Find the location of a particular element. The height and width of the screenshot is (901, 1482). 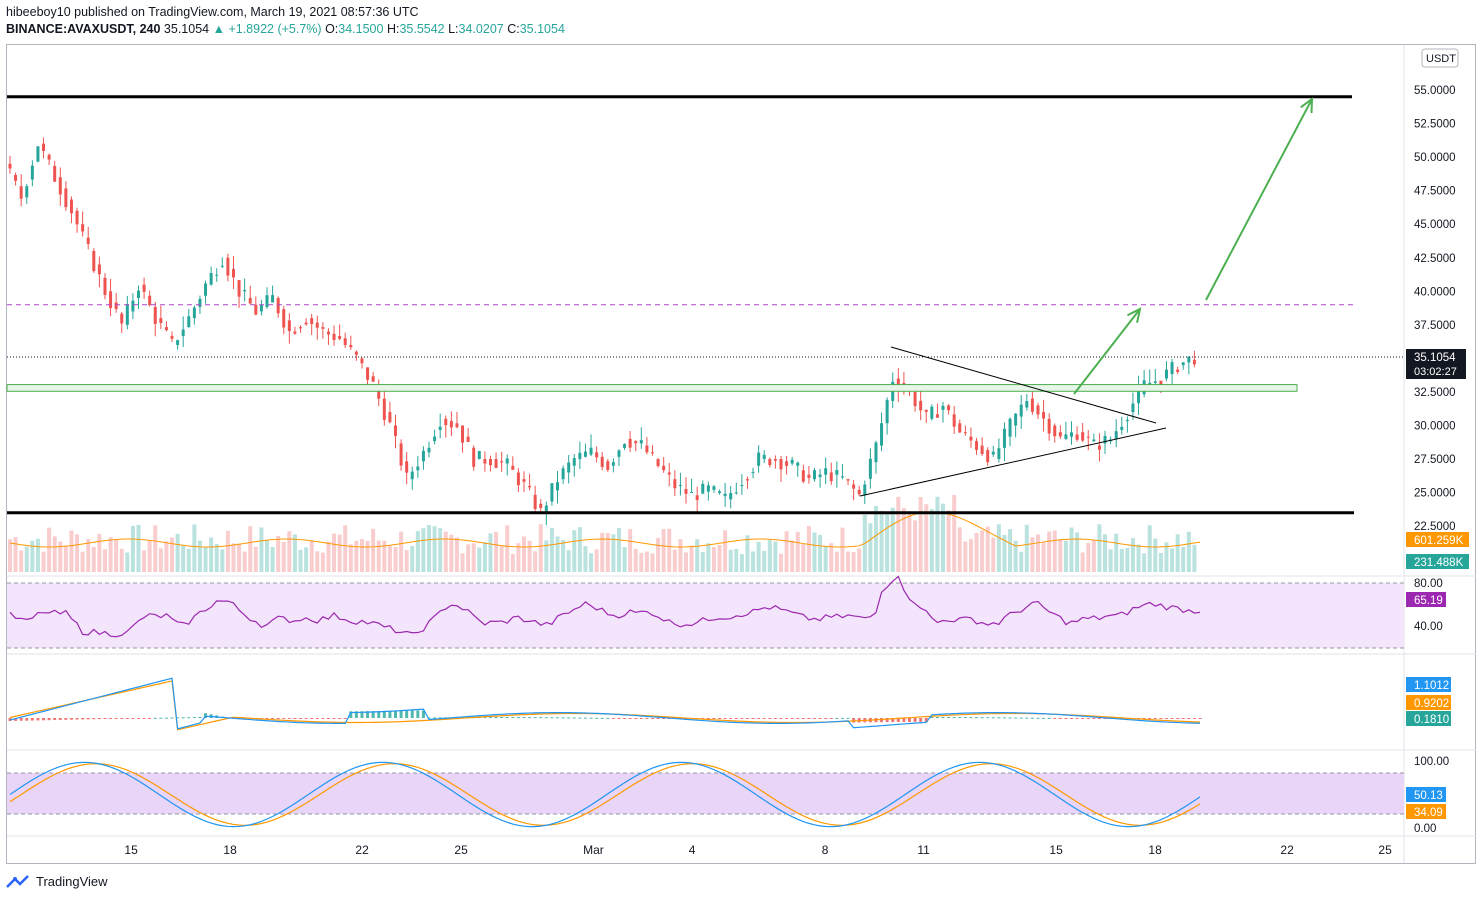

high-label: H: is located at coordinates (393, 29).